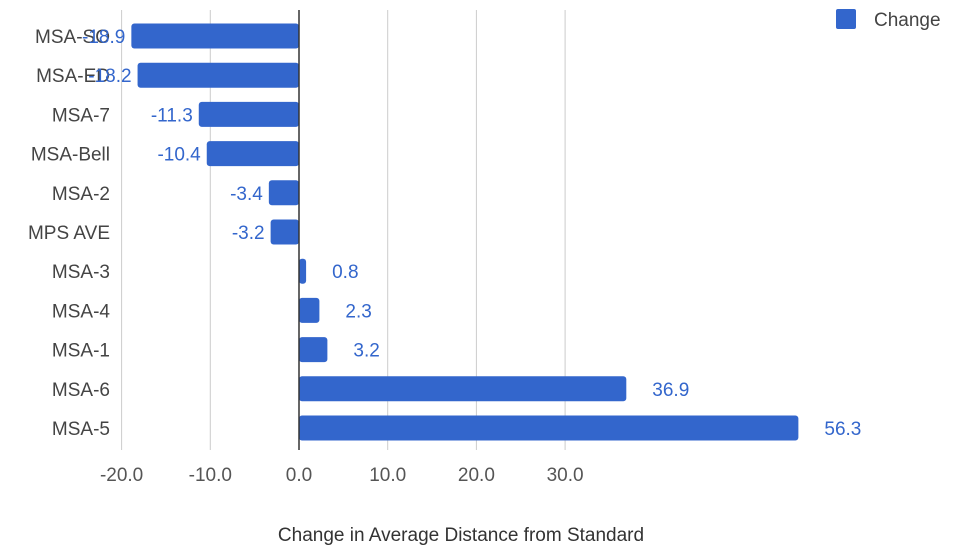  I want to click on data-label: -3.4, so click(246, 194).